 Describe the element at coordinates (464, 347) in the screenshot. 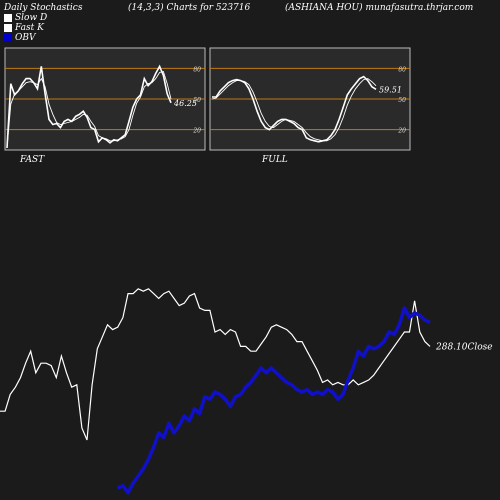

I see `close-value-label: 288.10Close` at that location.